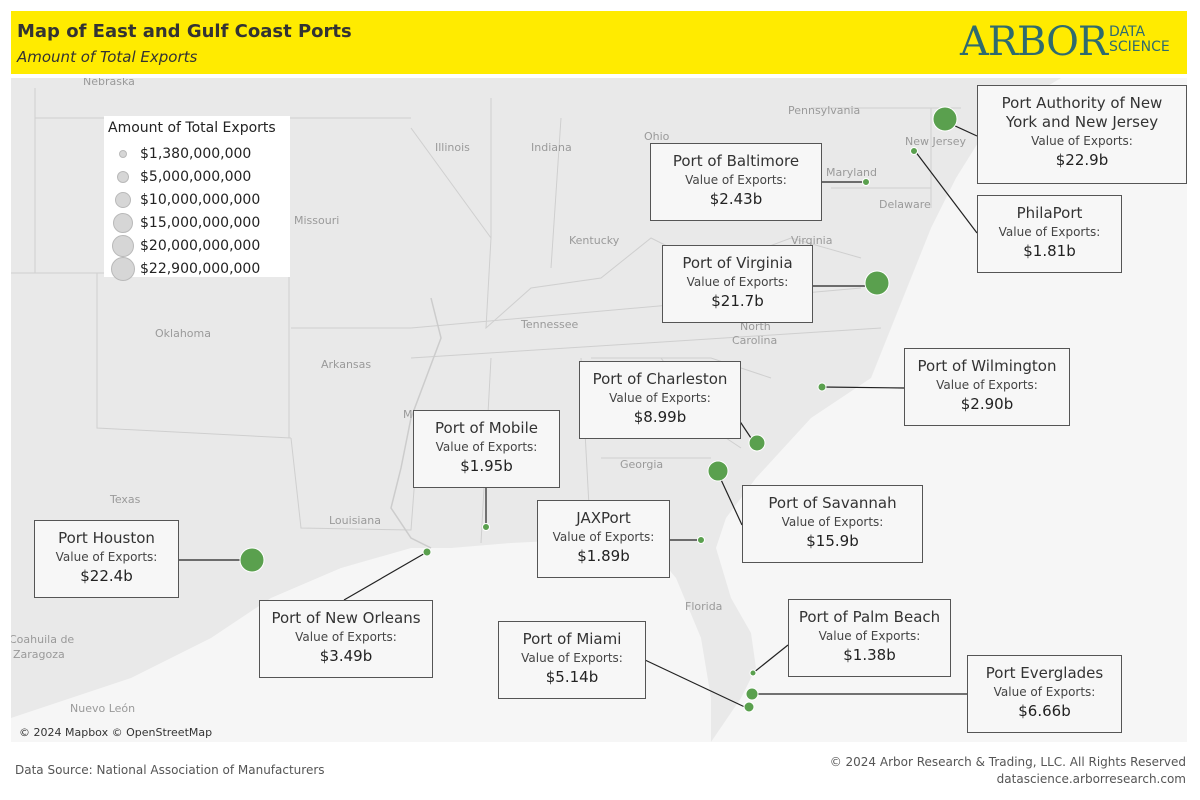 The image size is (1200, 800). What do you see at coordinates (737, 263) in the screenshot?
I see `port-name: Port of Virginia` at bounding box center [737, 263].